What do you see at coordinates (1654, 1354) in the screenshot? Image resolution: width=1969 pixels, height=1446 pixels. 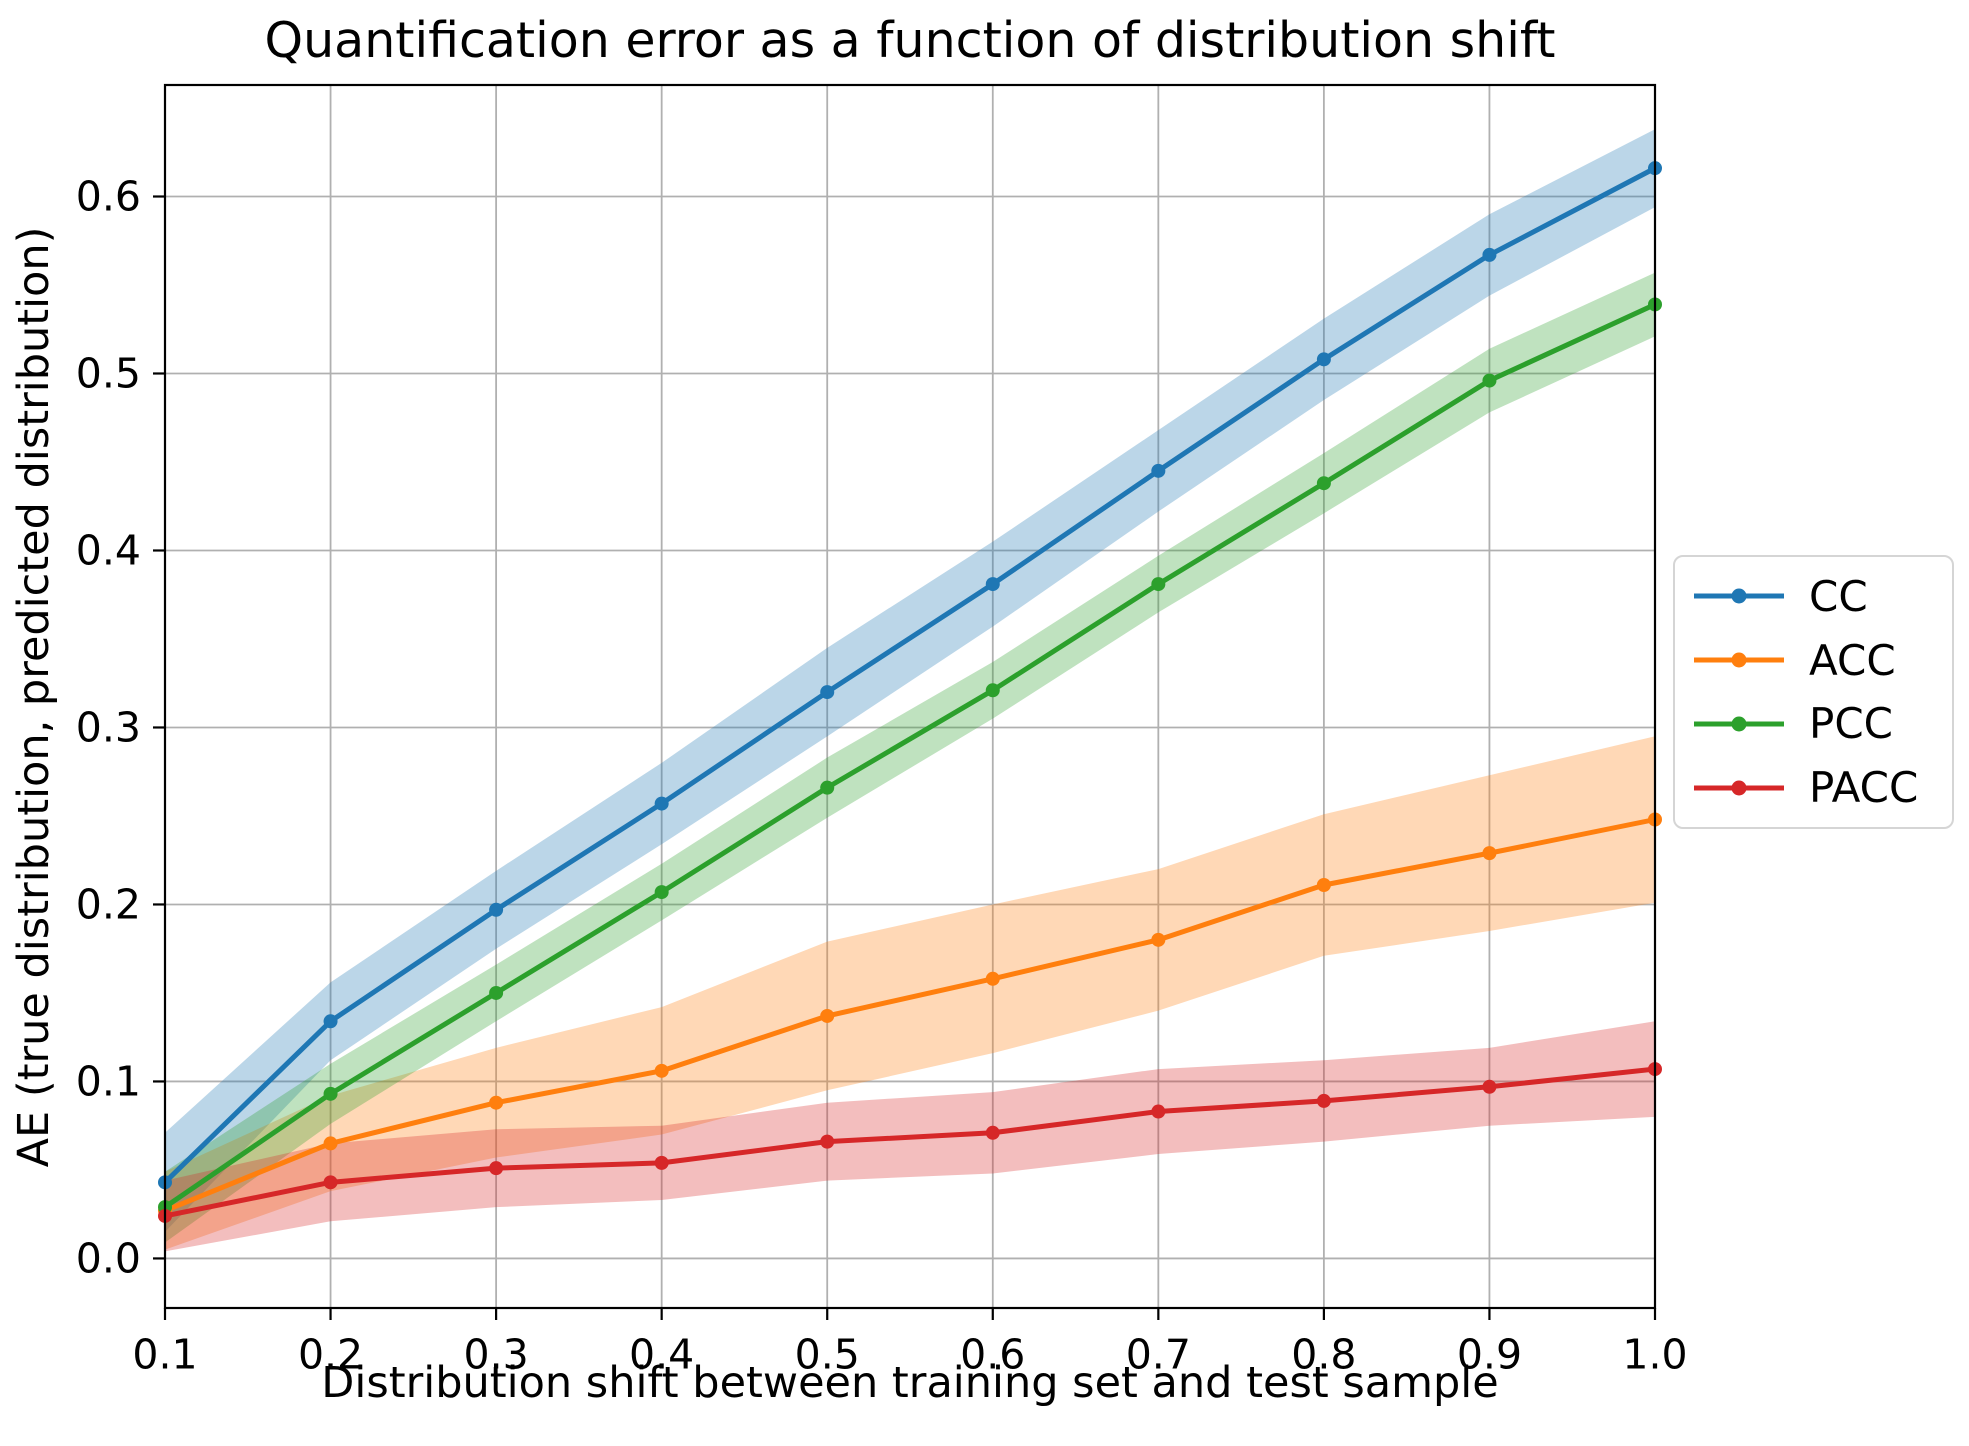 I see `x-tick-label: 1.0` at bounding box center [1654, 1354].